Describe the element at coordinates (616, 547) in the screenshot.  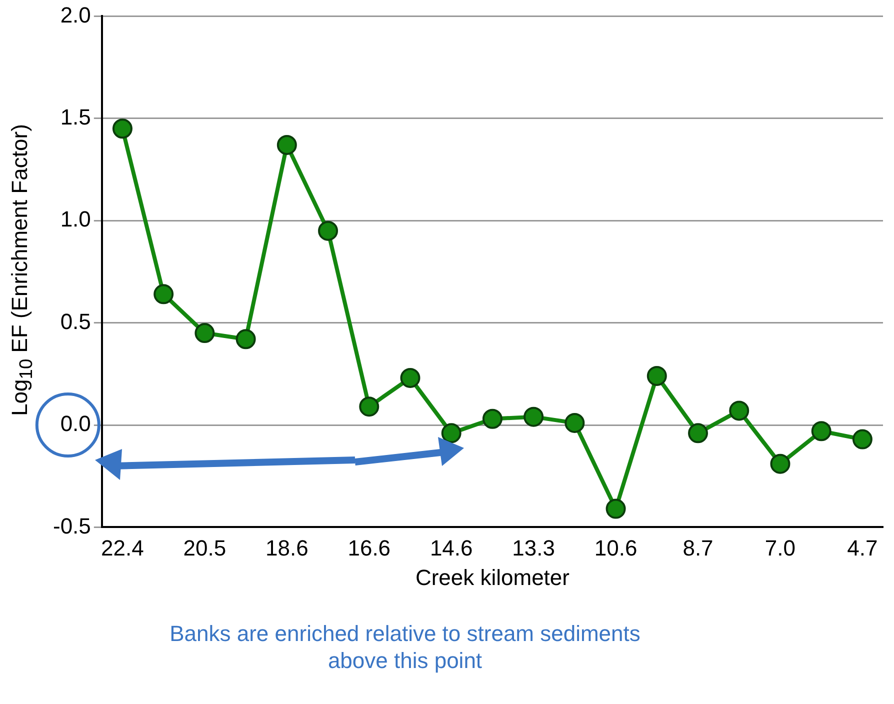
I see `x-tick-label: 10.6` at that location.